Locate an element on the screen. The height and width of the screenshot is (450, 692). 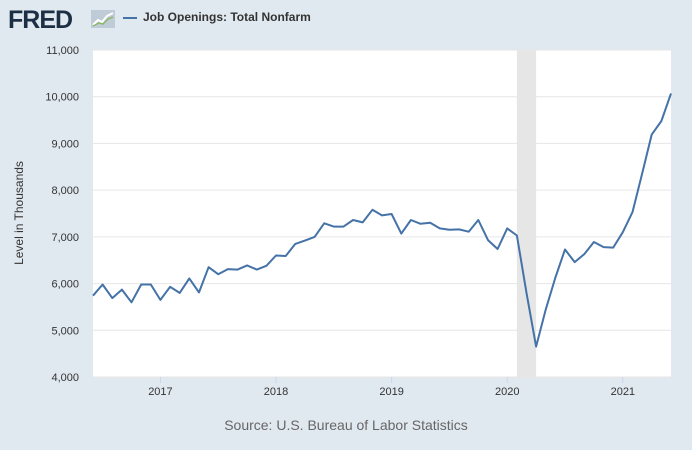
y-tick-label: 4,000 is located at coordinates (65, 378).